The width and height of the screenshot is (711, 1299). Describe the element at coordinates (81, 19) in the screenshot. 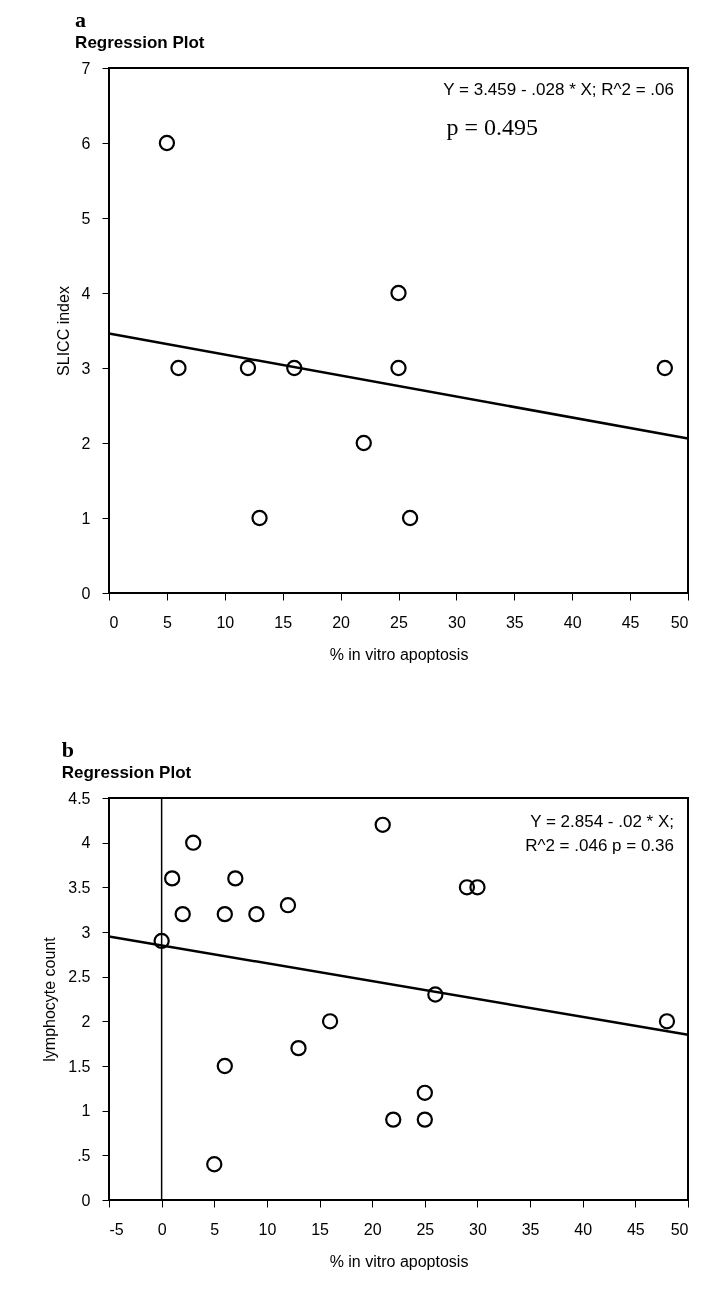

I see `chart-title: a` at that location.